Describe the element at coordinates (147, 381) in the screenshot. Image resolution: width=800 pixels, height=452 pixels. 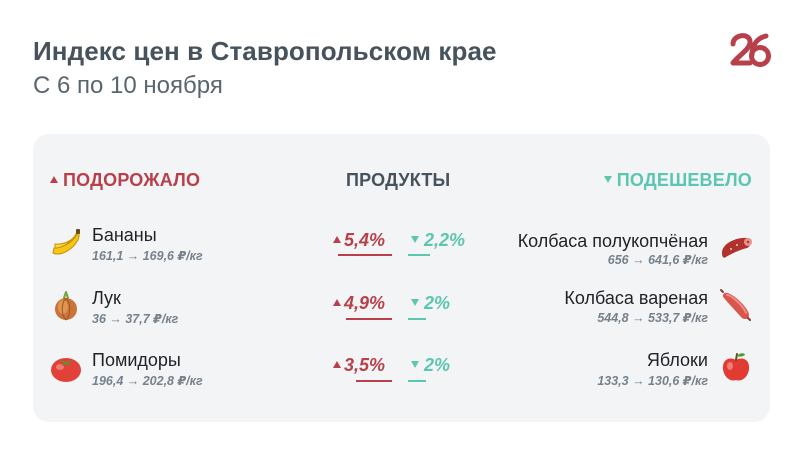
I see `price-range: 196,4 → 202,8 ₽/кг` at that location.